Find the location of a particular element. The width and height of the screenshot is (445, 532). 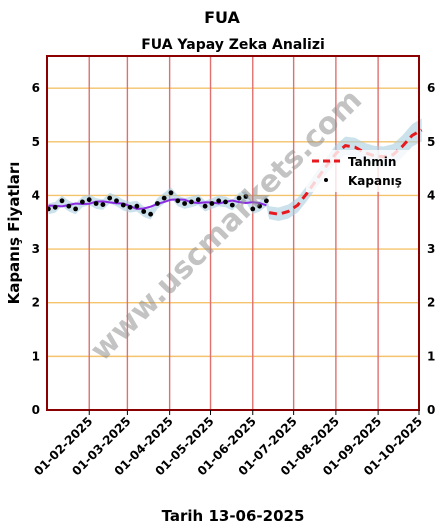

y-ticks-right: 0 1 2 3 4 5 6 is located at coordinates (431, 249).